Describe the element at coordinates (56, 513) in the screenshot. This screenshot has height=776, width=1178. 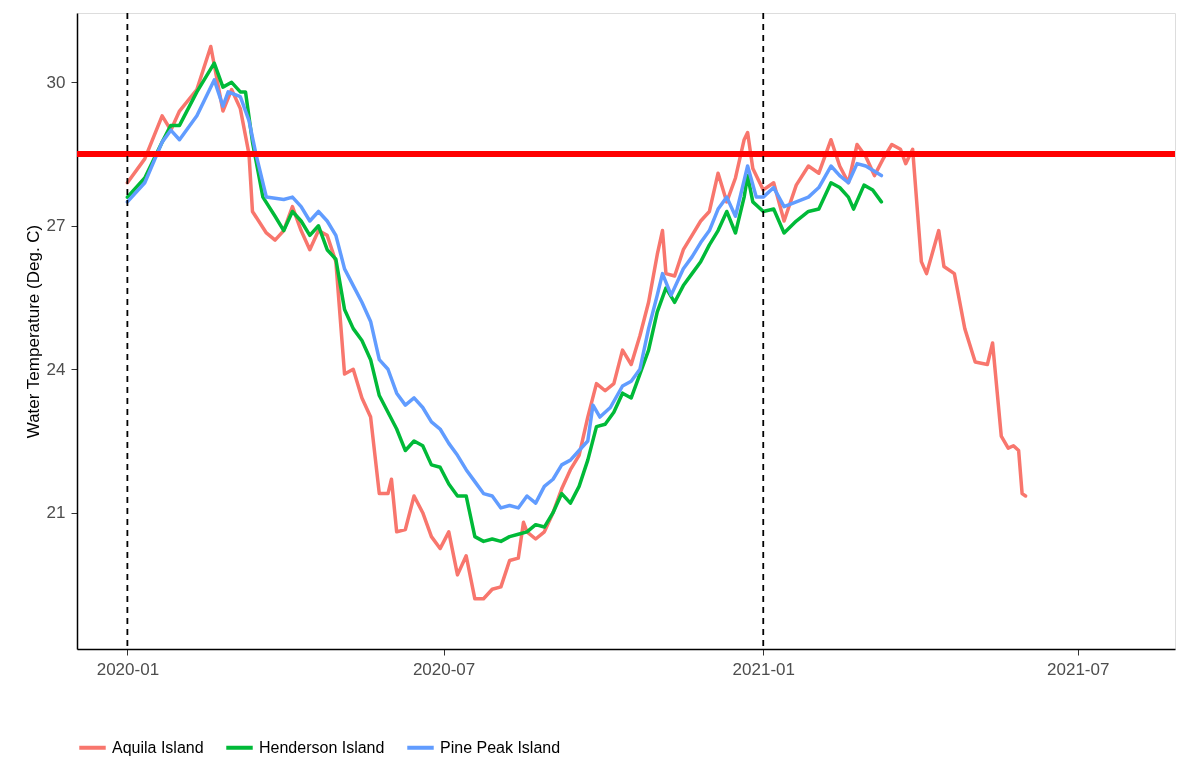
I see `y-tick-label: 21` at that location.